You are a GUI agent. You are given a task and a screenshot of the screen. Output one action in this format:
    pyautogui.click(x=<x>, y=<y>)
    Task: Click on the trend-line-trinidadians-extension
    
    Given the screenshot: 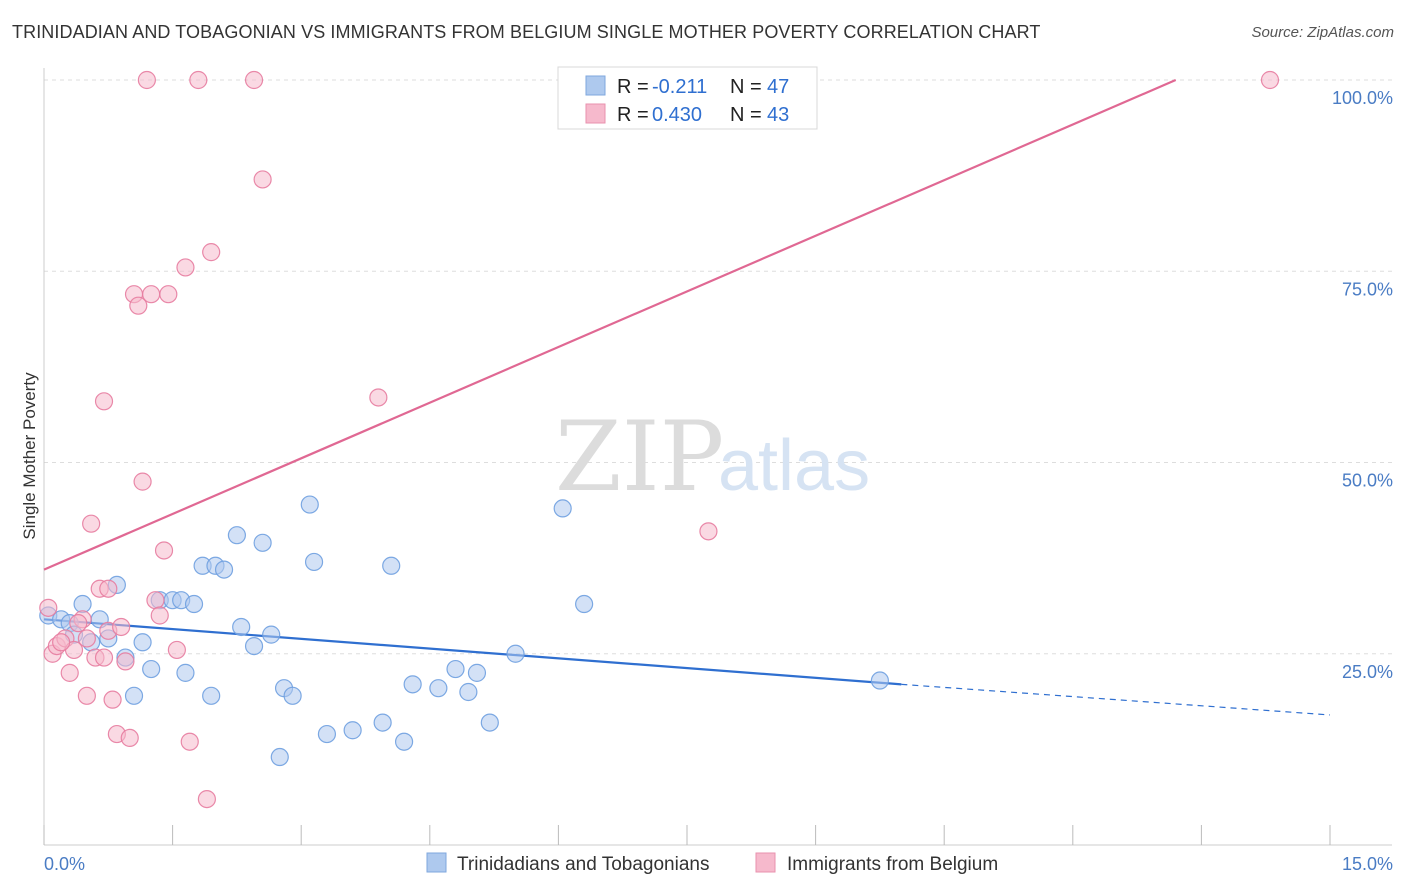 What is the action you would take?
    pyautogui.click(x=1116, y=699)
    